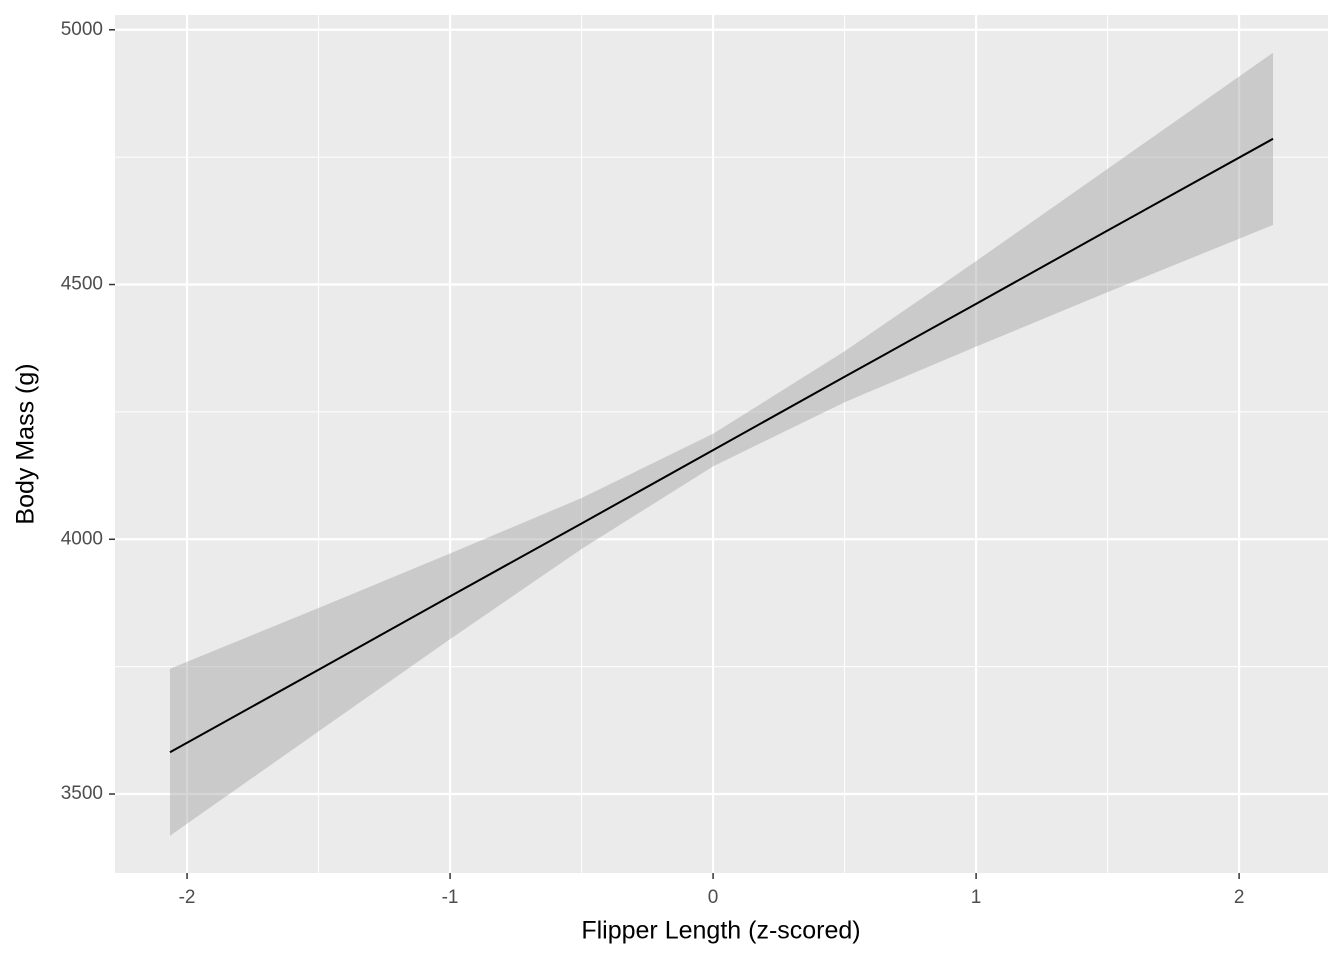 Image resolution: width=1344 pixels, height=960 pixels. I want to click on y-tick-label: 5000, so click(82, 29).